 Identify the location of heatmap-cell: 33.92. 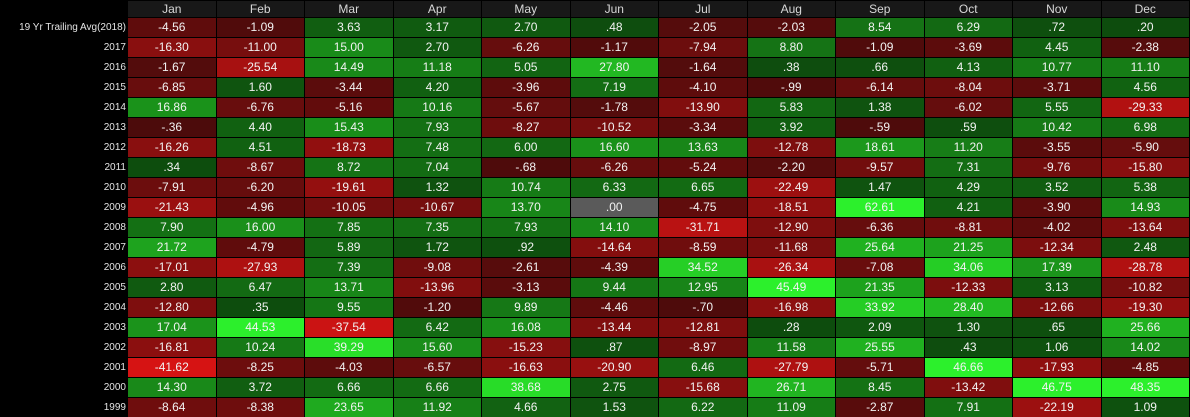
(880, 307).